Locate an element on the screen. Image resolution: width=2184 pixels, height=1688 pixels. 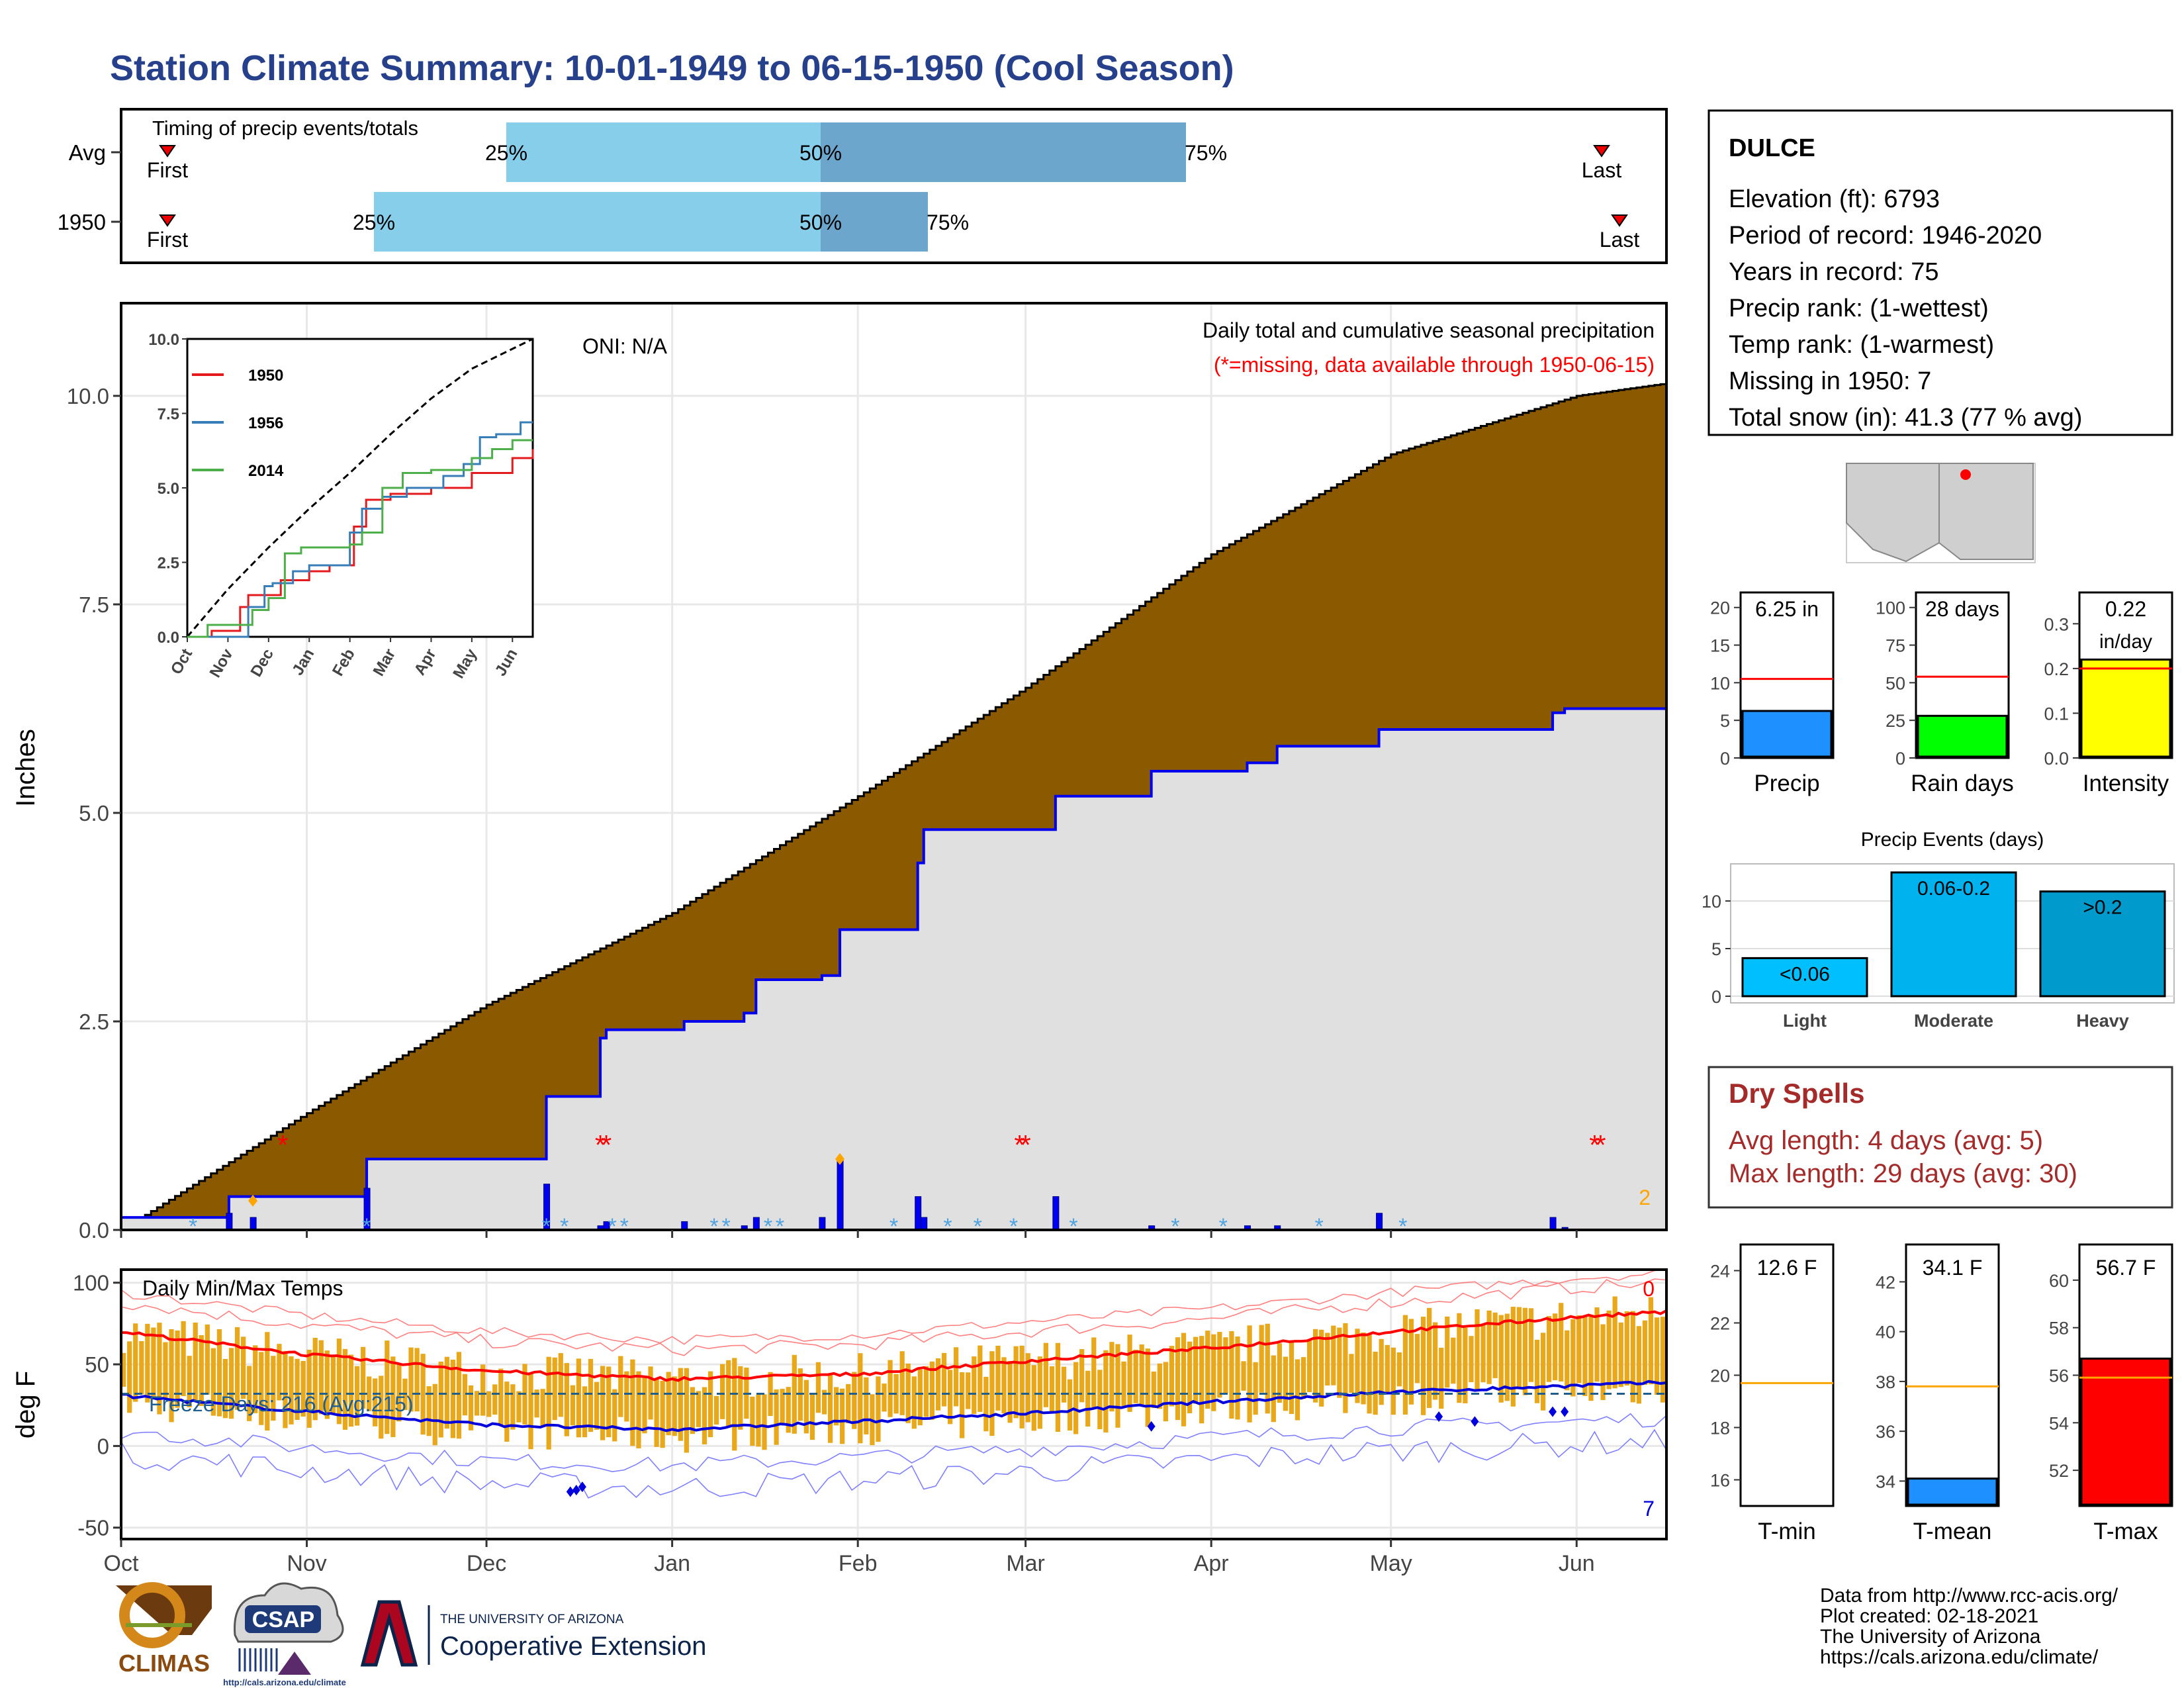
mini-rain-label: Rain days is located at coordinates (1962, 783).